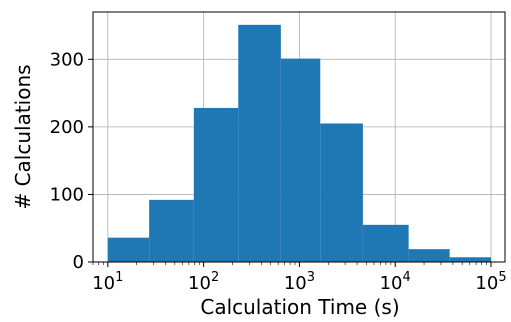 The height and width of the screenshot is (322, 511). What do you see at coordinates (67, 127) in the screenshot?
I see `y-tick-label: 200` at bounding box center [67, 127].